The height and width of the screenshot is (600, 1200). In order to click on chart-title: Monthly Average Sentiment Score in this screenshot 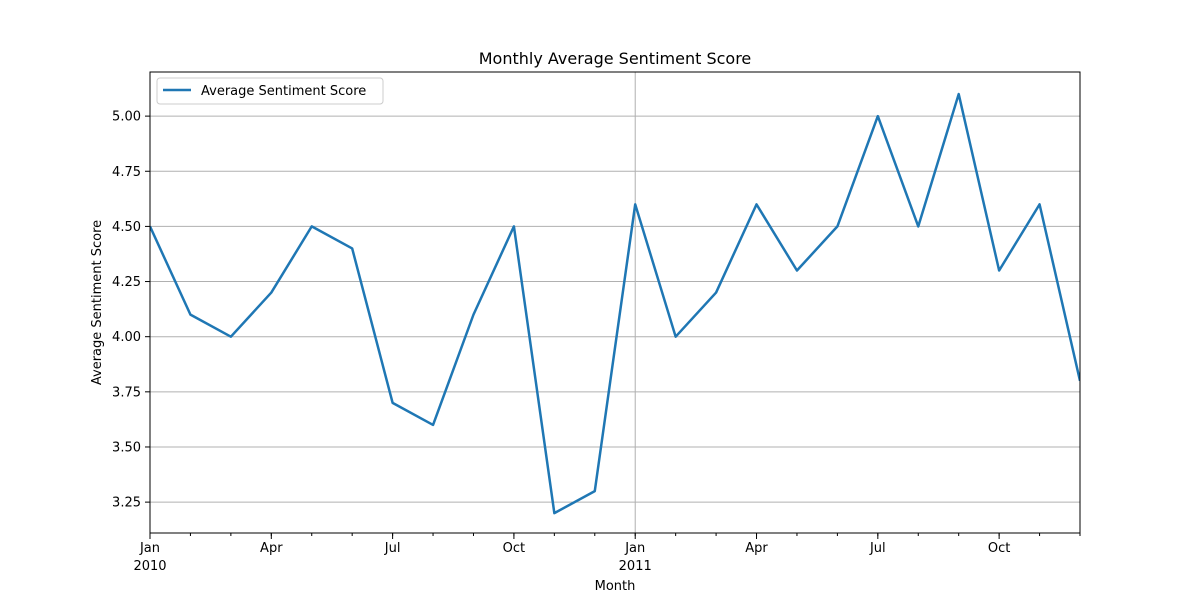, I will do `click(615, 58)`.